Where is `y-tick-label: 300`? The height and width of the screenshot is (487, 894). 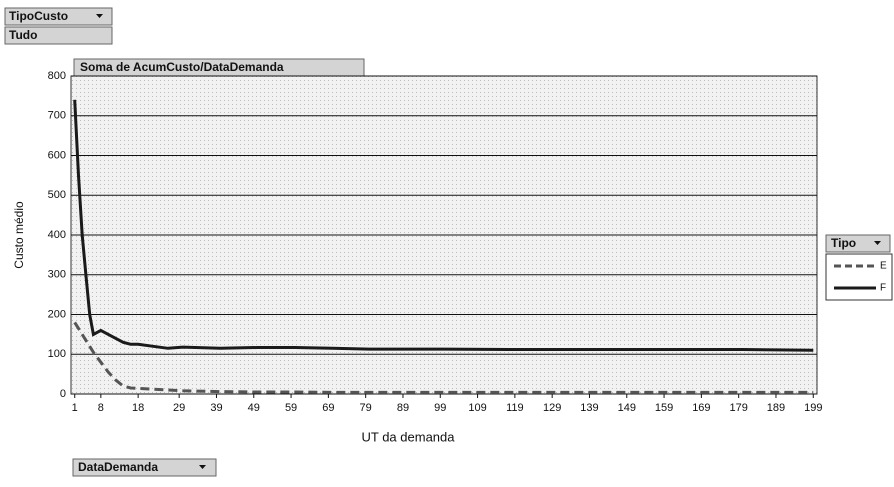 y-tick-label: 300 is located at coordinates (57, 275).